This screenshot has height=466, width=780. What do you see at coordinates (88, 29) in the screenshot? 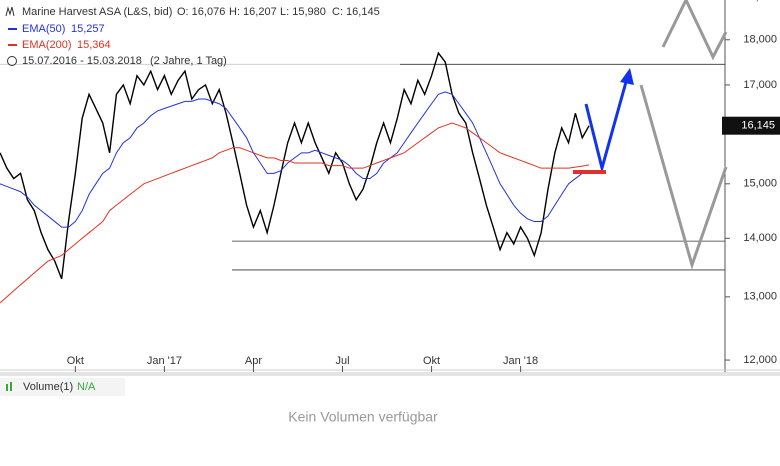
I see `legend-value: 15,257` at bounding box center [88, 29].